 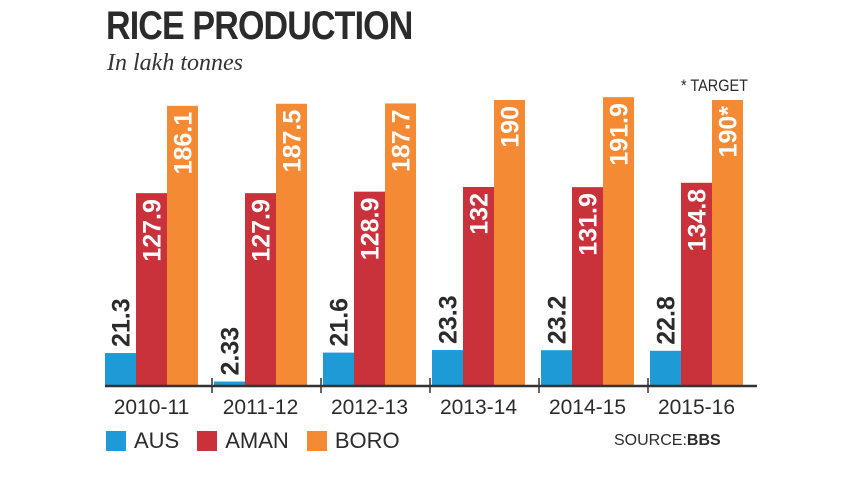 What do you see at coordinates (340, 322) in the screenshot?
I see `data-label: 21.6` at bounding box center [340, 322].